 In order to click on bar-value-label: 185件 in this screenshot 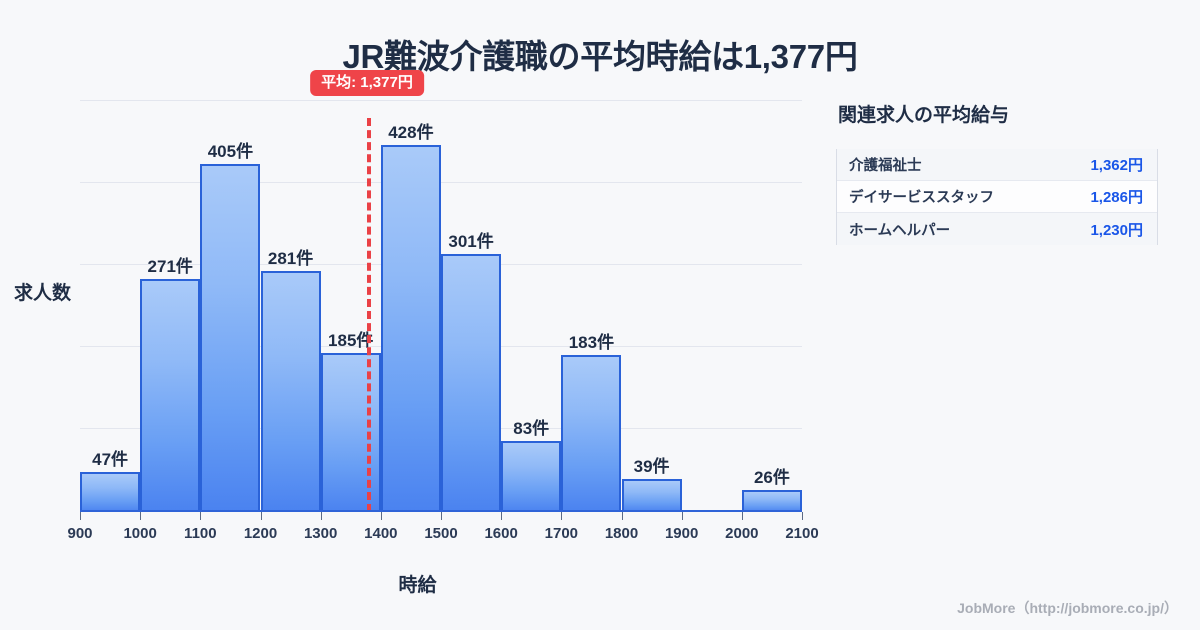, I will do `click(351, 341)`.